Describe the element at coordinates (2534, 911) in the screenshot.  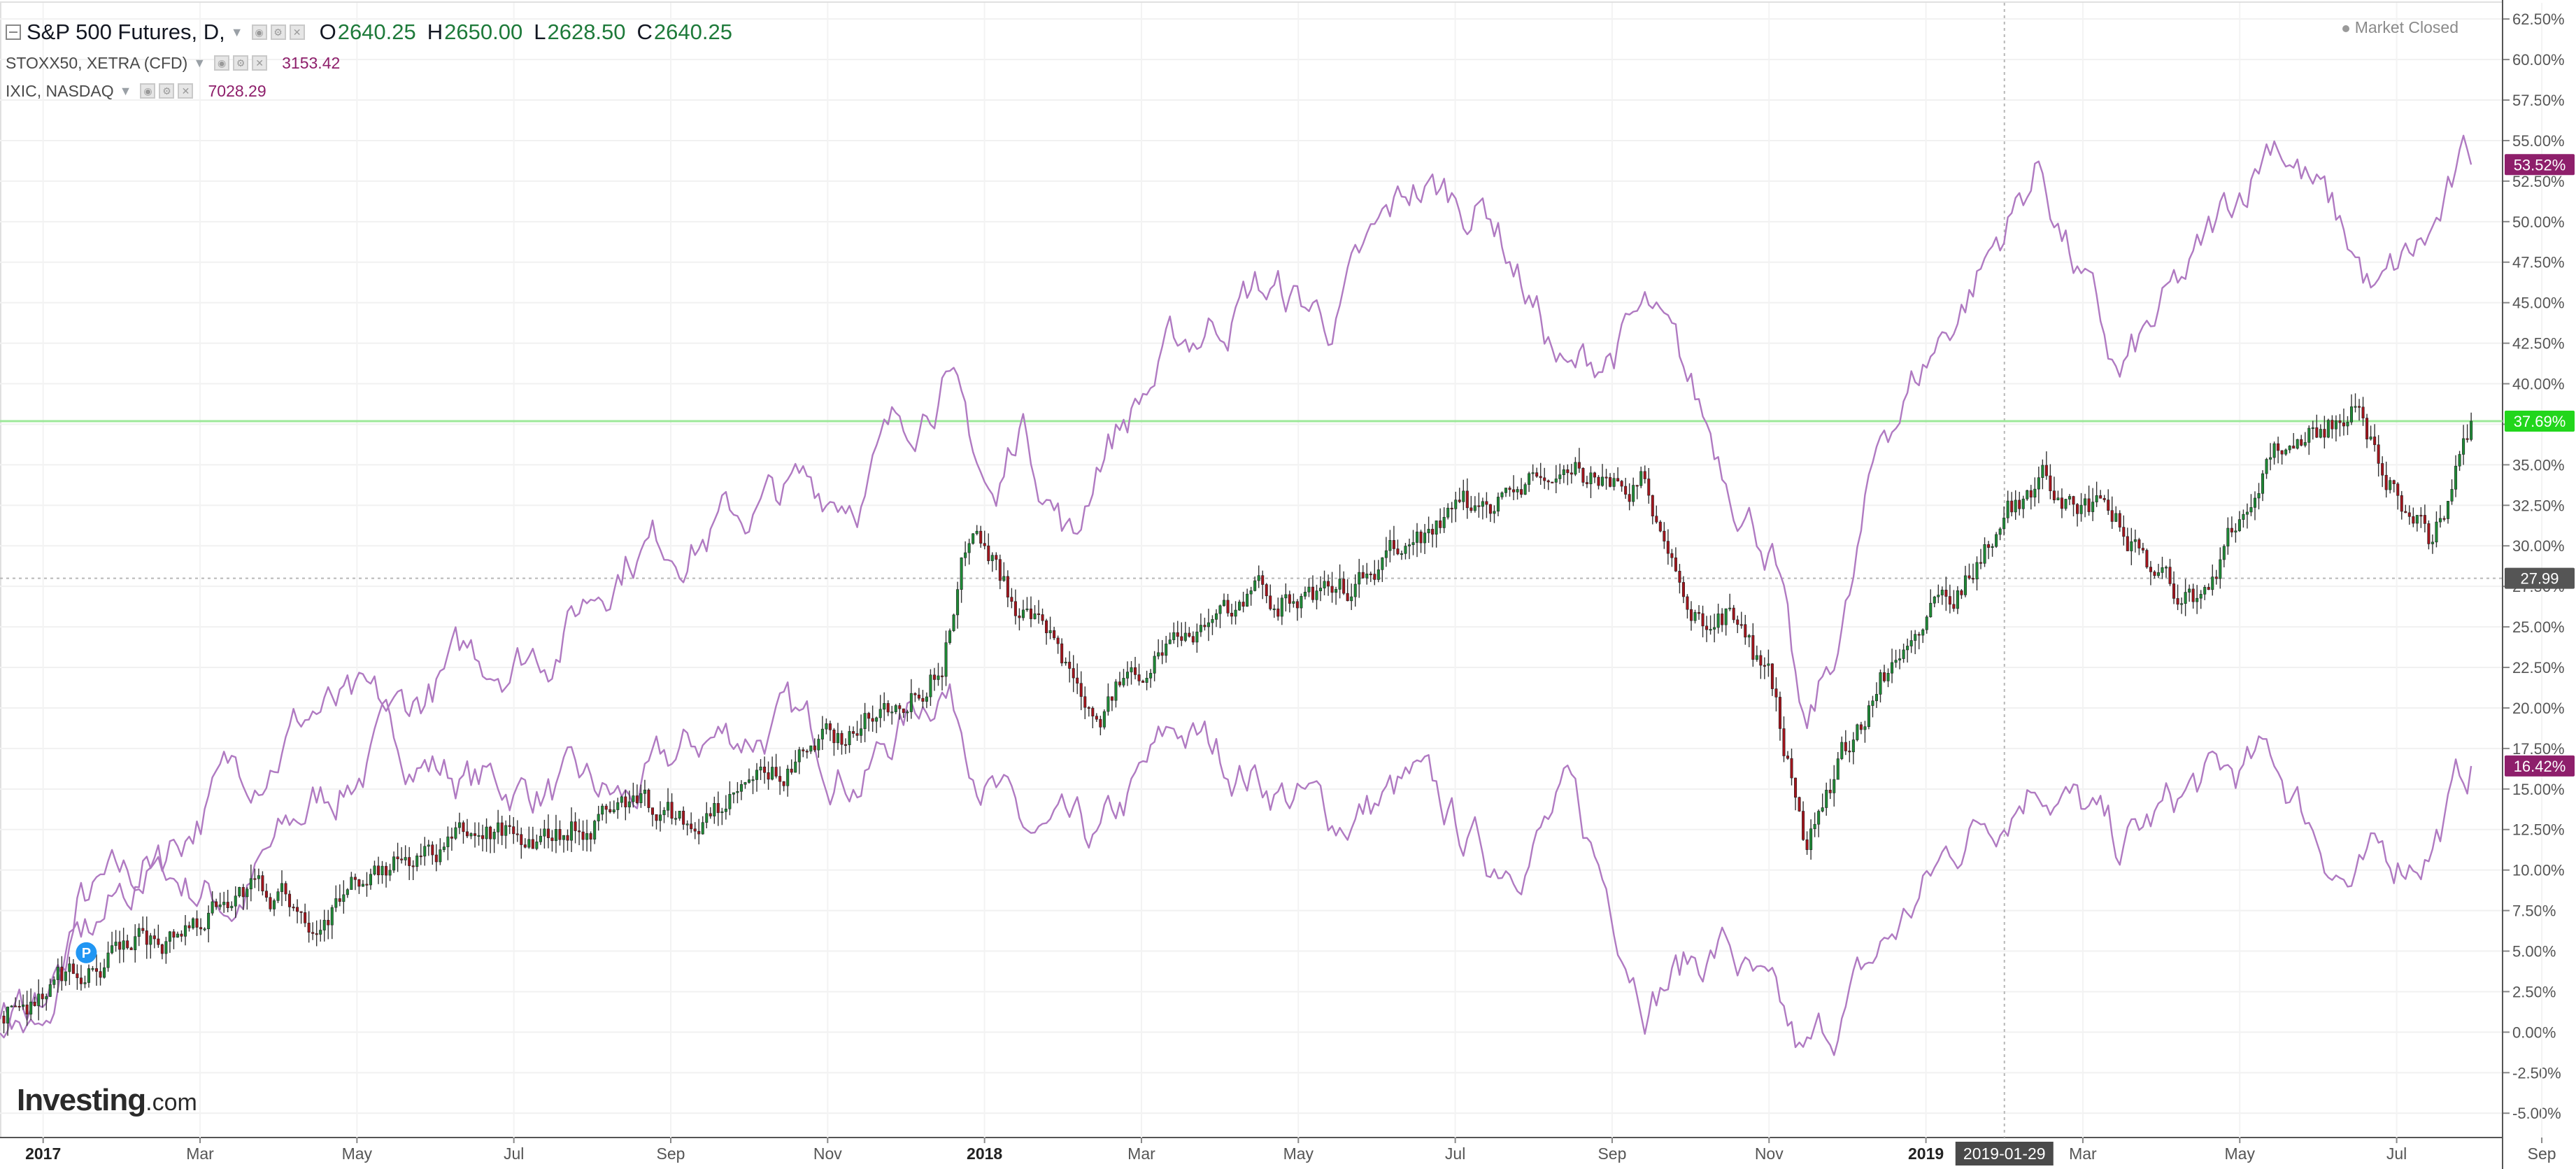
I see `y-tick-label: 7.50%` at that location.